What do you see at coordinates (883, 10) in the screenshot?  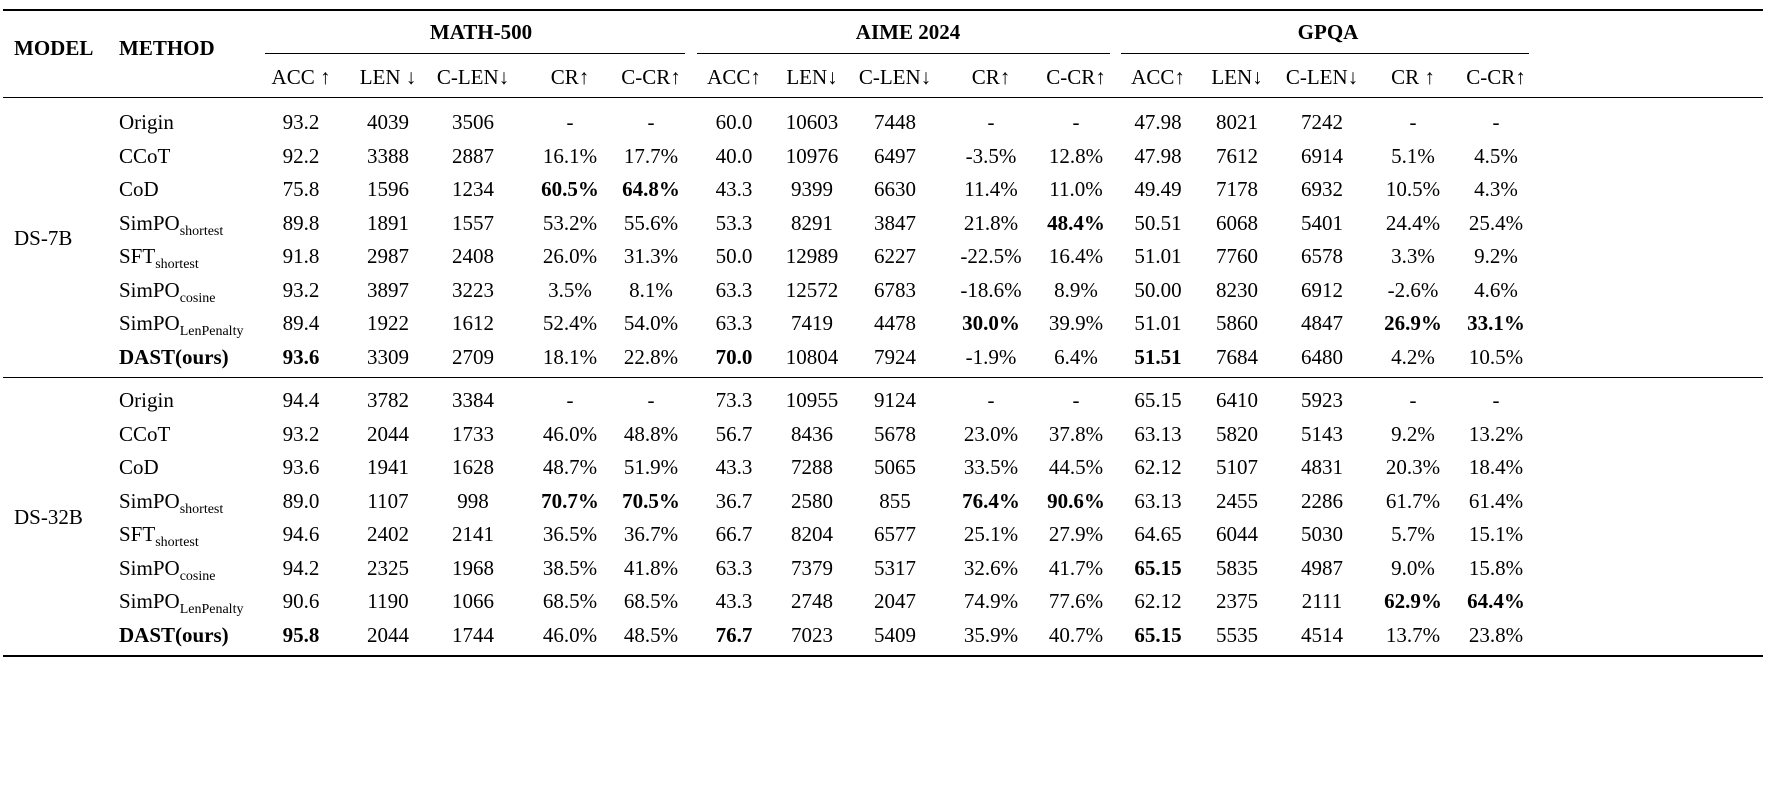 I see `top-rule` at bounding box center [883, 10].